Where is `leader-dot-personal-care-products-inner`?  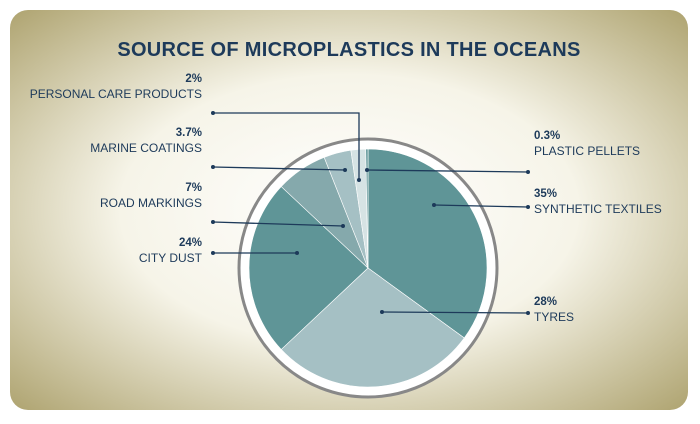
leader-dot-personal-care-products-inner is located at coordinates (359, 180).